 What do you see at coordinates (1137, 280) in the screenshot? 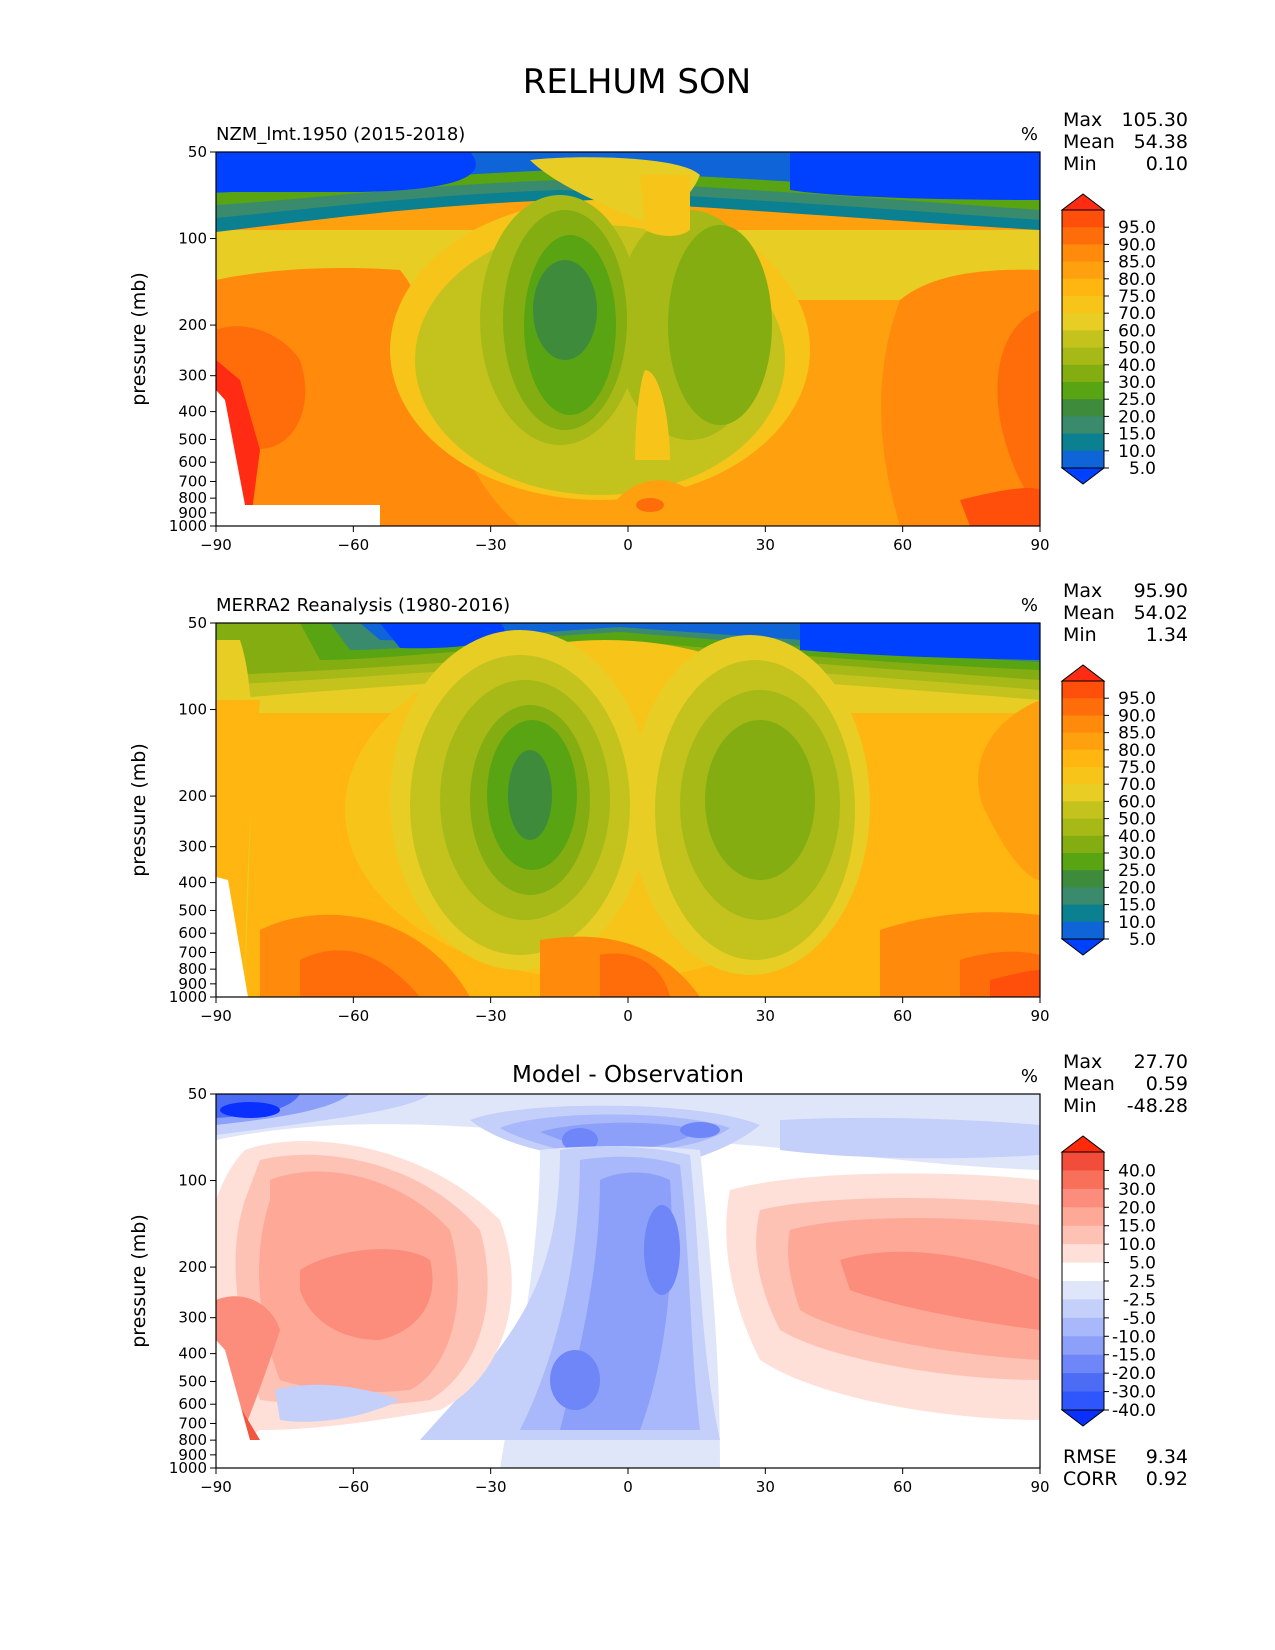
I see `colorbar-label: 80.0` at bounding box center [1137, 280].